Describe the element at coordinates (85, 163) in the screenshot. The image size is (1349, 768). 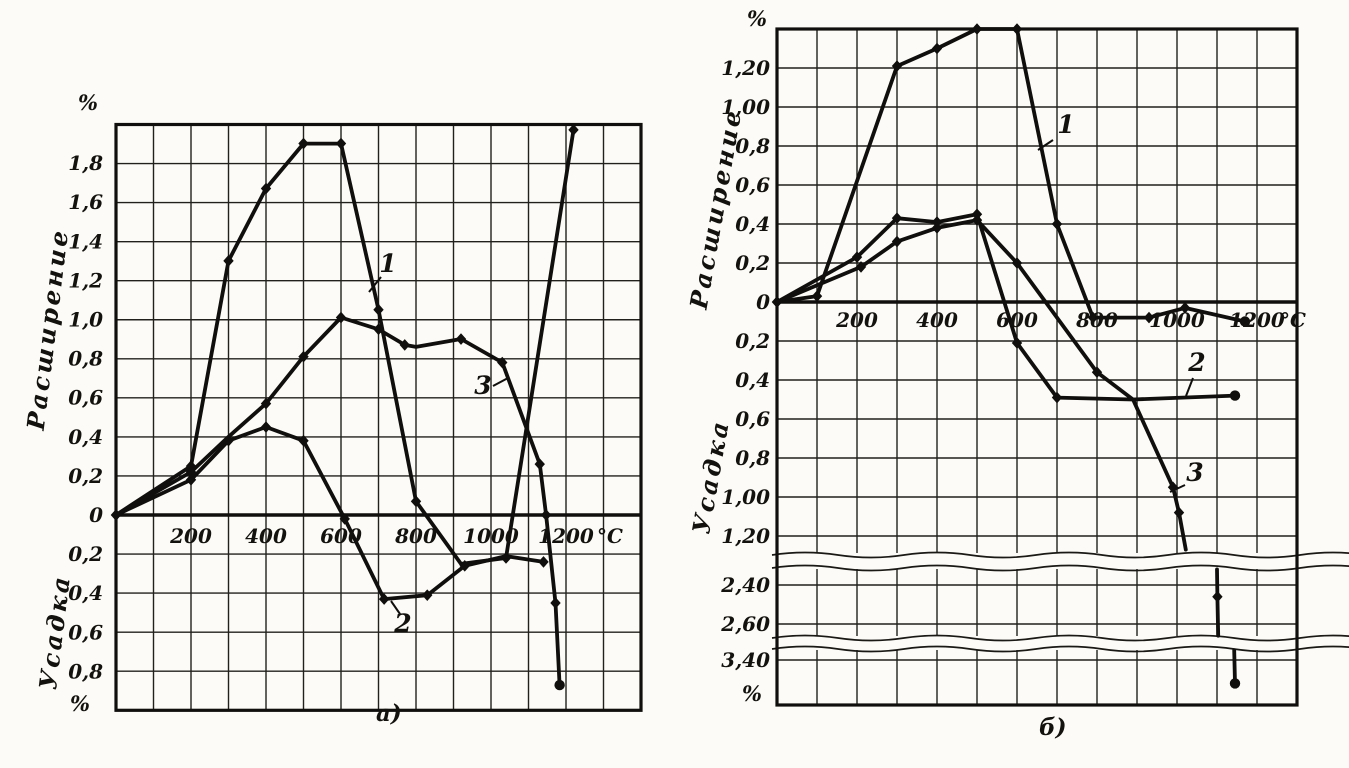
I see `y-tick-label: 1,8` at that location.